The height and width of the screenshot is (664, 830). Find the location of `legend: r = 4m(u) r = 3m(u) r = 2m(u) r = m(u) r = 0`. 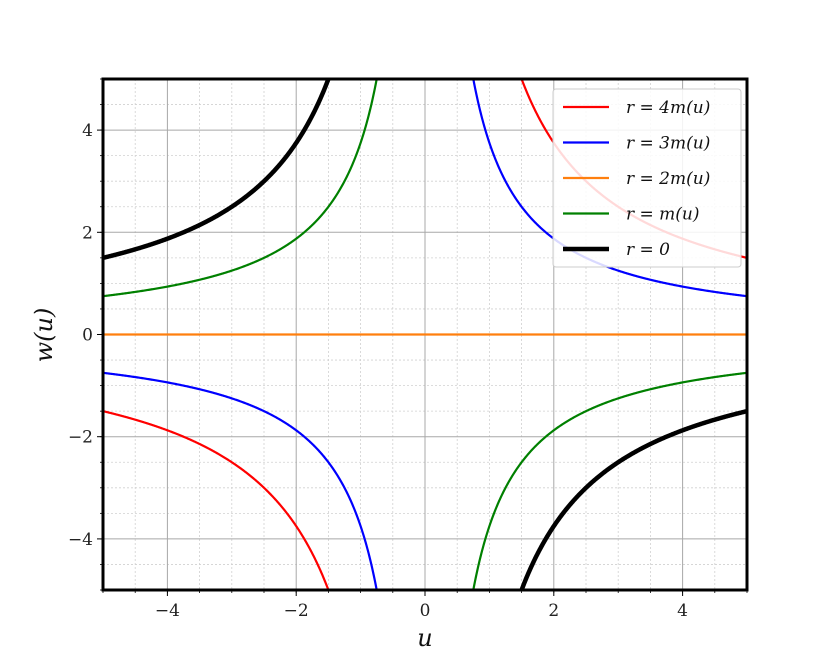

legend: r = 4m(u) r = 3m(u) r = 2m(u) r = m(u) r = 0 is located at coordinates (647, 178).